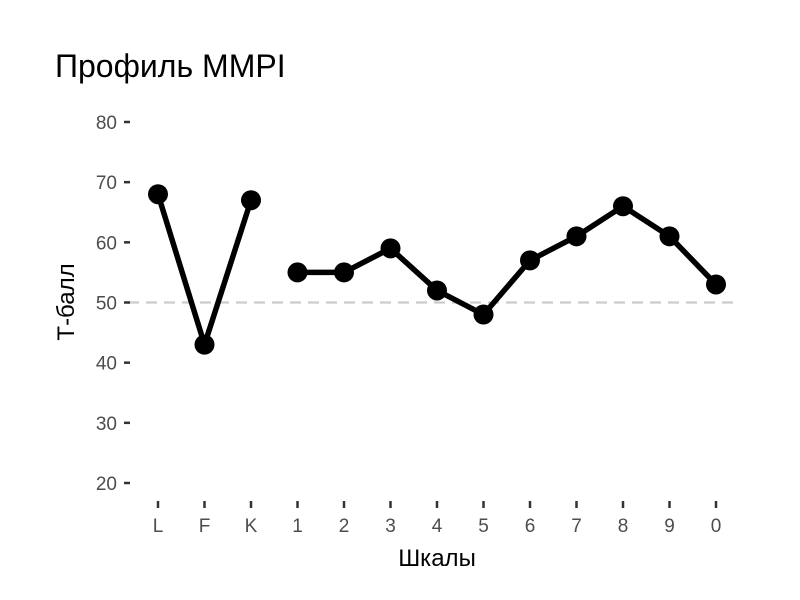 This screenshot has width=800, height=600. Describe the element at coordinates (106, 243) in the screenshot. I see `y-tick-label: 60` at that location.